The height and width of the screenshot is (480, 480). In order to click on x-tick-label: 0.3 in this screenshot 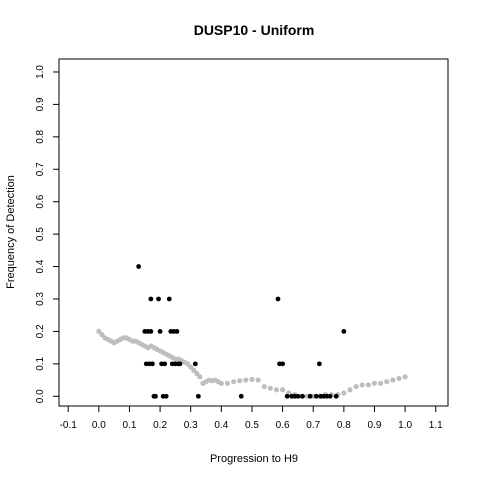, I will do `click(191, 425)`.